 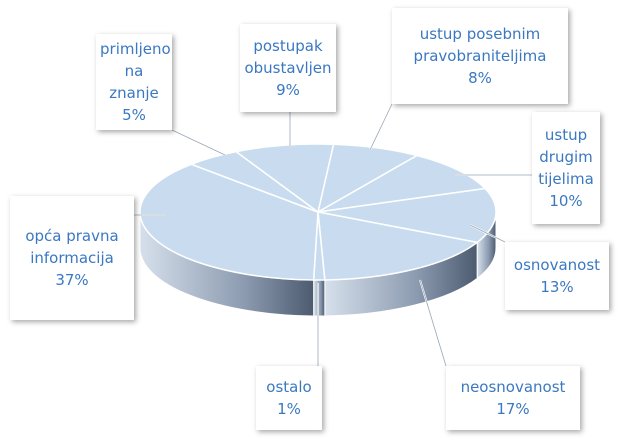 I want to click on label-value: 13%, so click(x=557, y=287).